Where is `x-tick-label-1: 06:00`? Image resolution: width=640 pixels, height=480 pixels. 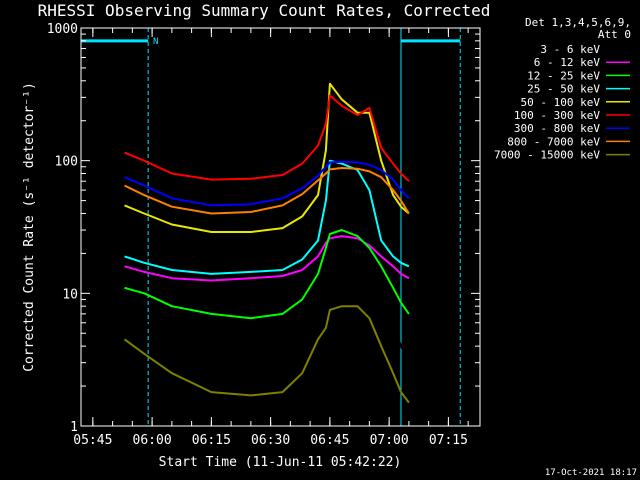 x-tick-label-1: 06:00 is located at coordinates (152, 440).